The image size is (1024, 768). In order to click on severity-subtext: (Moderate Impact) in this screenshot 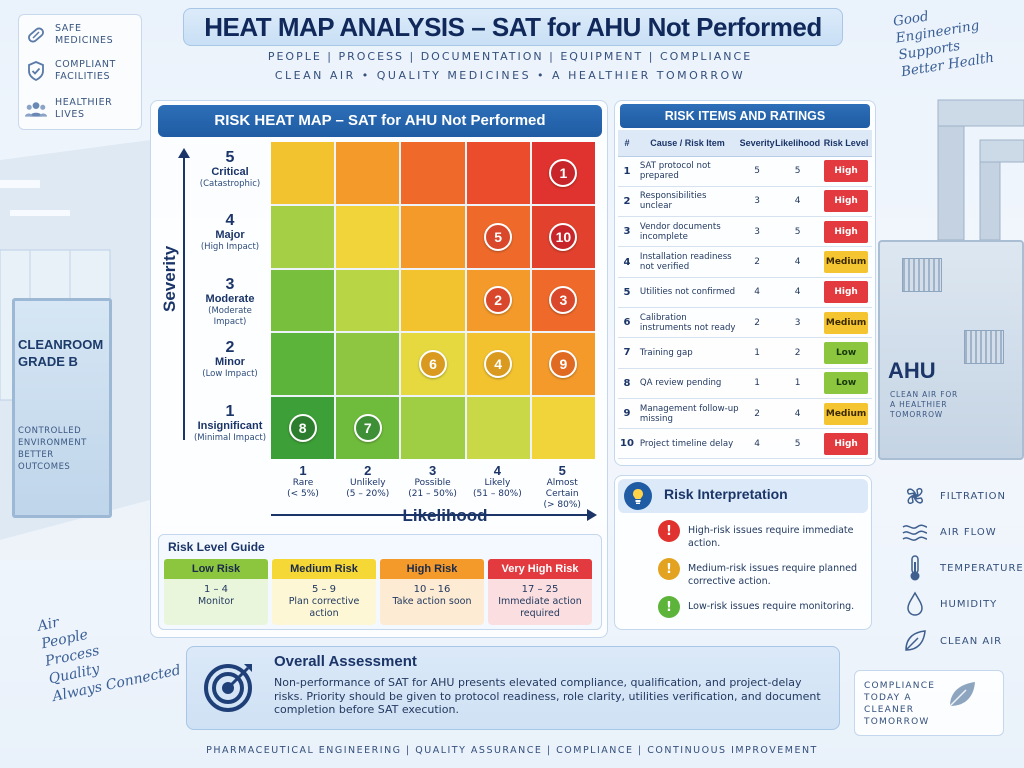, I will do `click(230, 316)`.